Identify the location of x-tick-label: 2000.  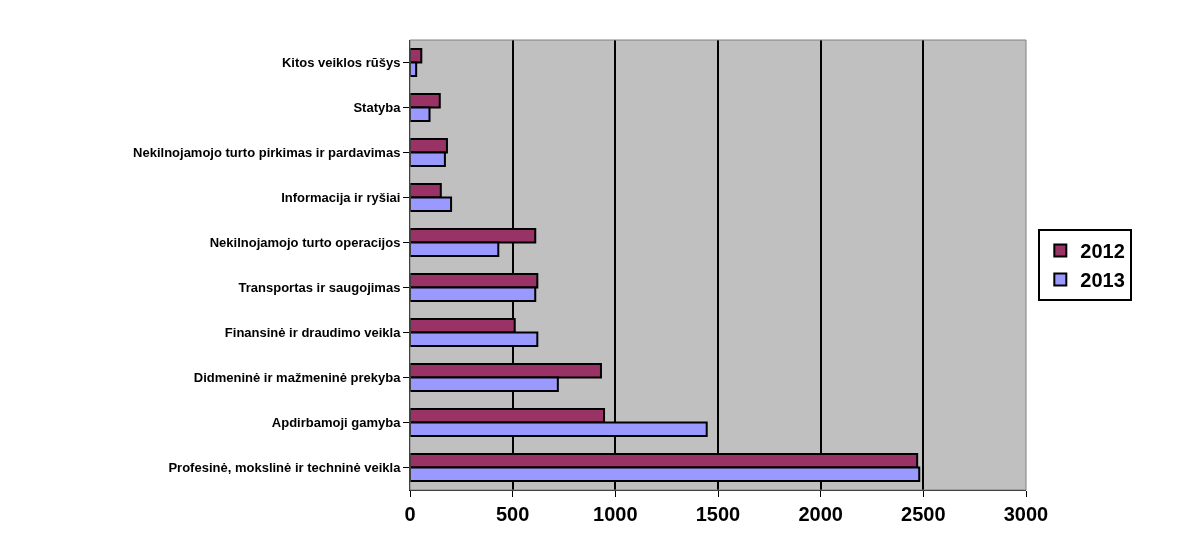
(820, 514).